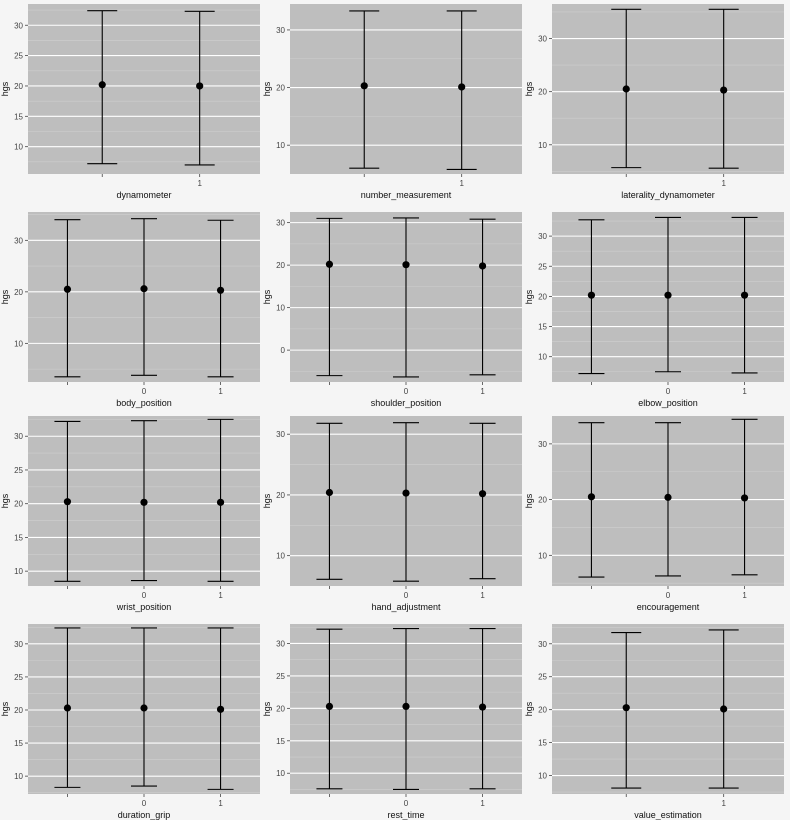 The image size is (790, 820). Describe the element at coordinates (130, 514) in the screenshot. I see `chart-panel: 10 15 20 25 30 0 1 wrist_position hgs` at that location.